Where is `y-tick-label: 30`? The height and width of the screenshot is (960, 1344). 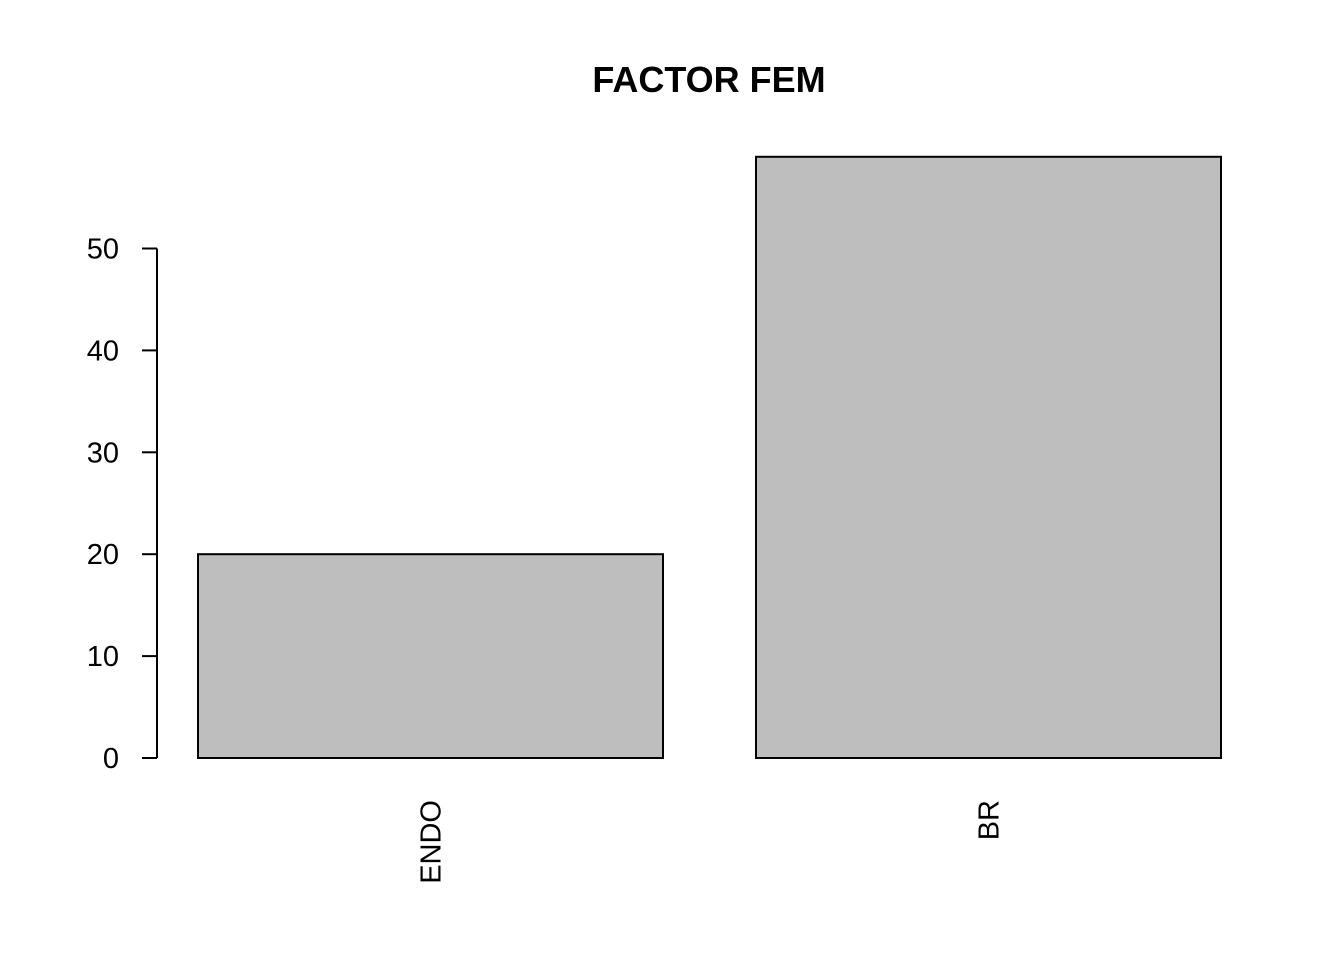 y-tick-label: 30 is located at coordinates (103, 453).